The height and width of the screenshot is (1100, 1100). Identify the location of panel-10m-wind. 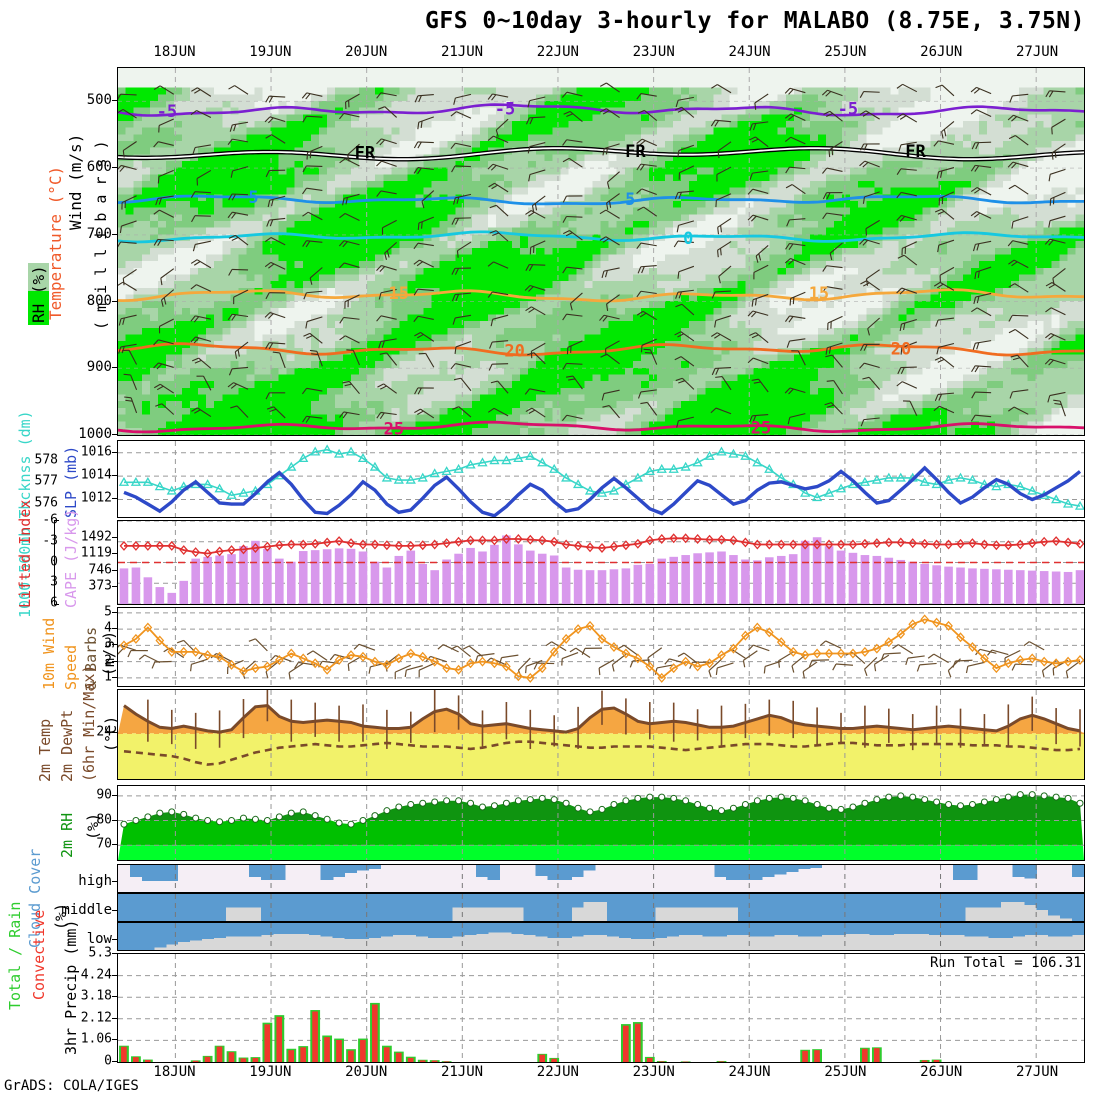
(601, 647).